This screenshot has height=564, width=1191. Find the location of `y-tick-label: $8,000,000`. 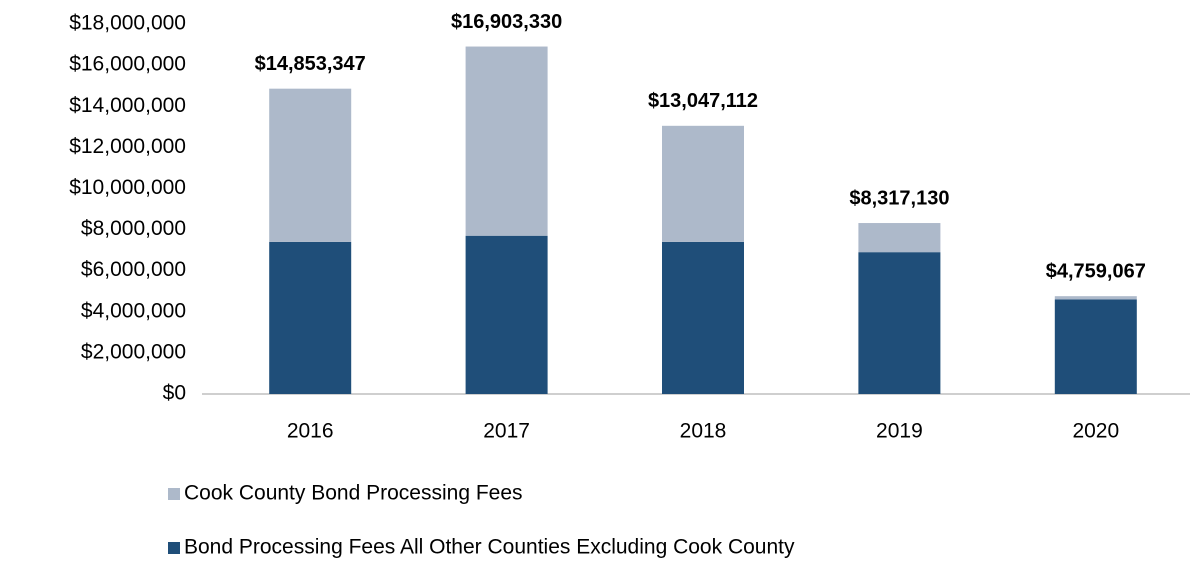

y-tick-label: $8,000,000 is located at coordinates (133, 228).